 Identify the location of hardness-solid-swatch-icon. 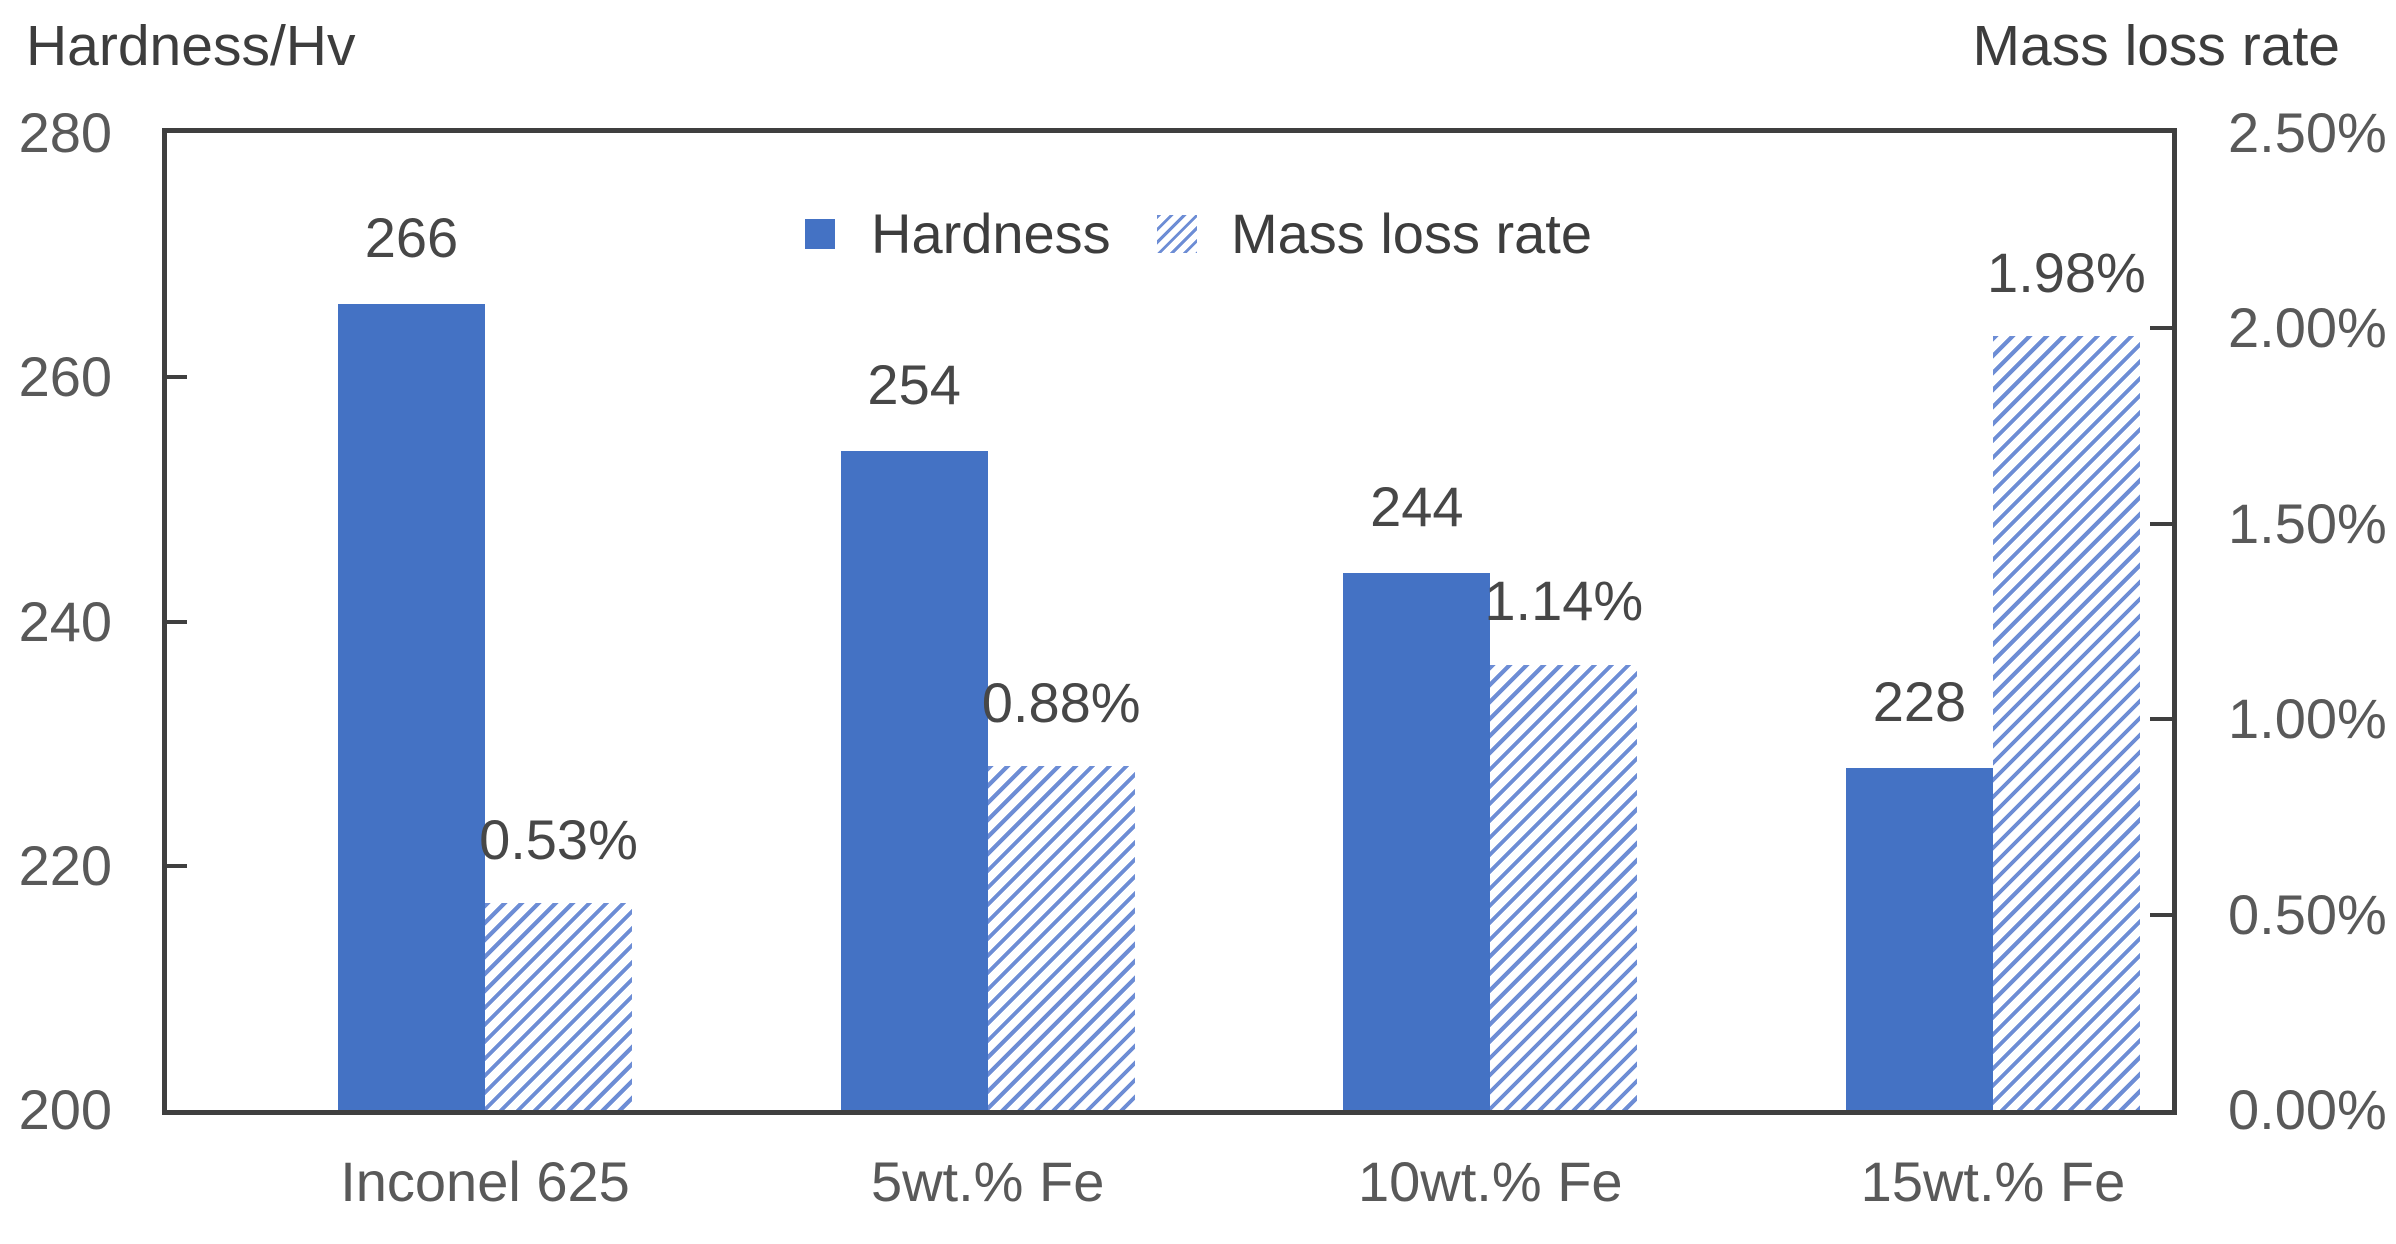
(820, 234).